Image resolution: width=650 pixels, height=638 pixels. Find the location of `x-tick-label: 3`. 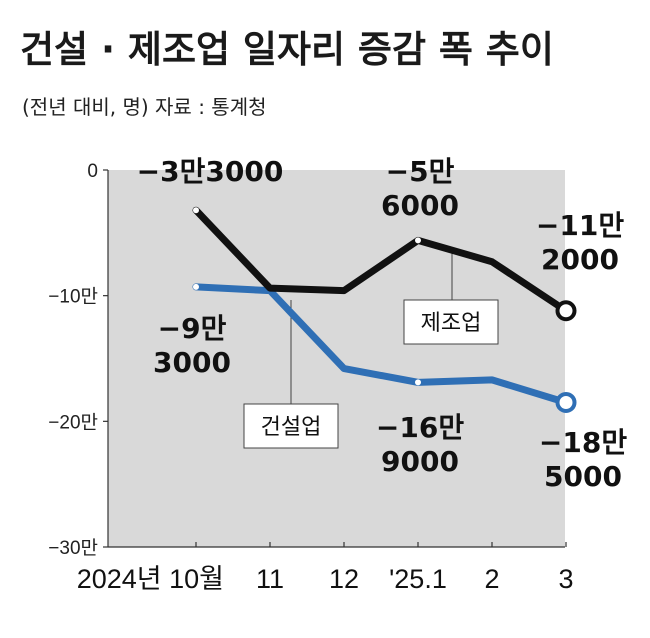

x-tick-label: 3 is located at coordinates (565, 579).